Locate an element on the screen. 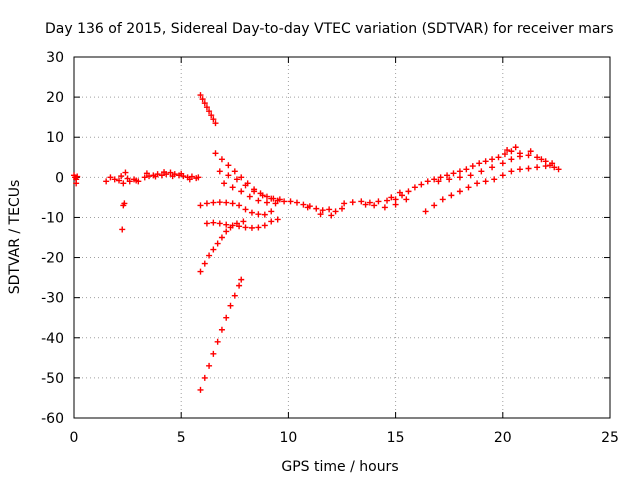 This screenshot has width=640, height=480. x-tick-label: 15 is located at coordinates (396, 438).